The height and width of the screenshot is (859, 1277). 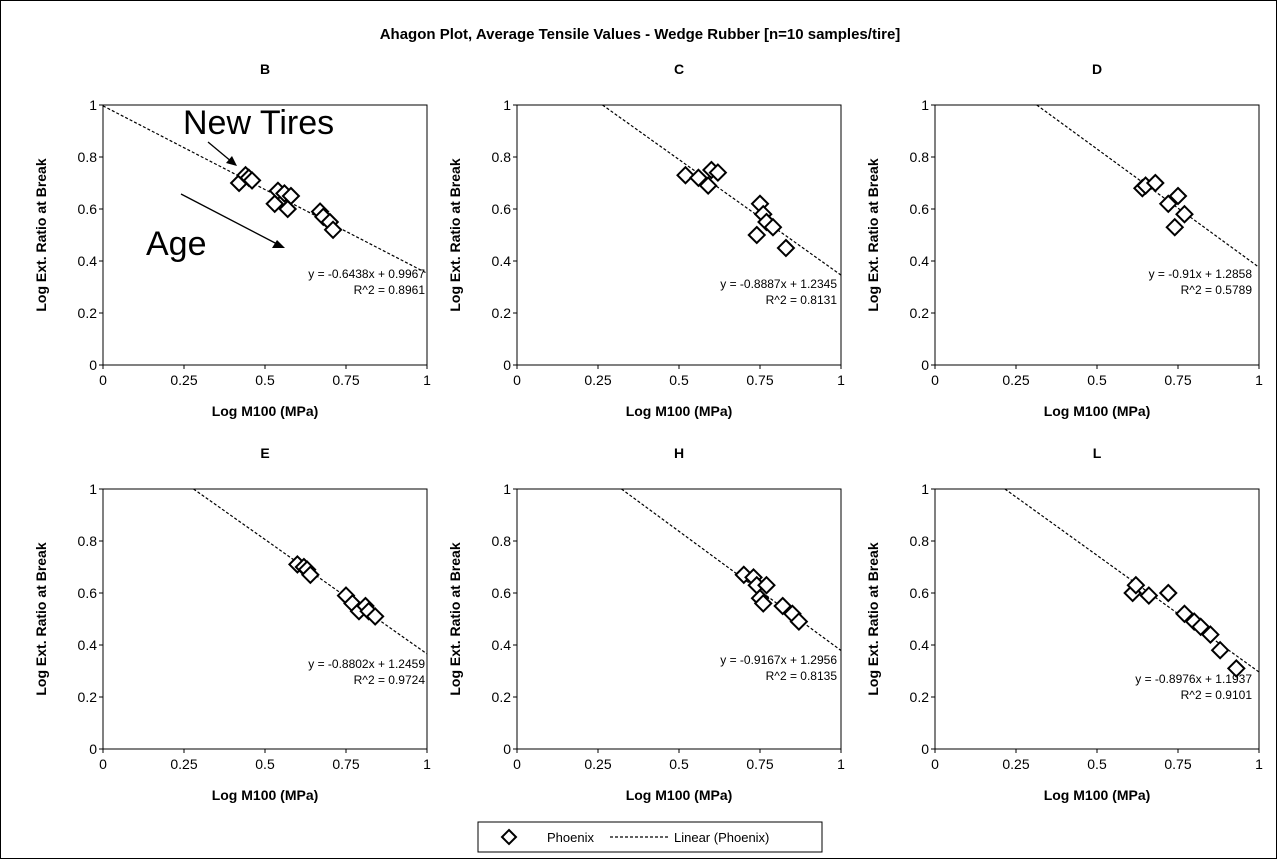 What do you see at coordinates (679, 69) in the screenshot?
I see `panel-title: C` at bounding box center [679, 69].